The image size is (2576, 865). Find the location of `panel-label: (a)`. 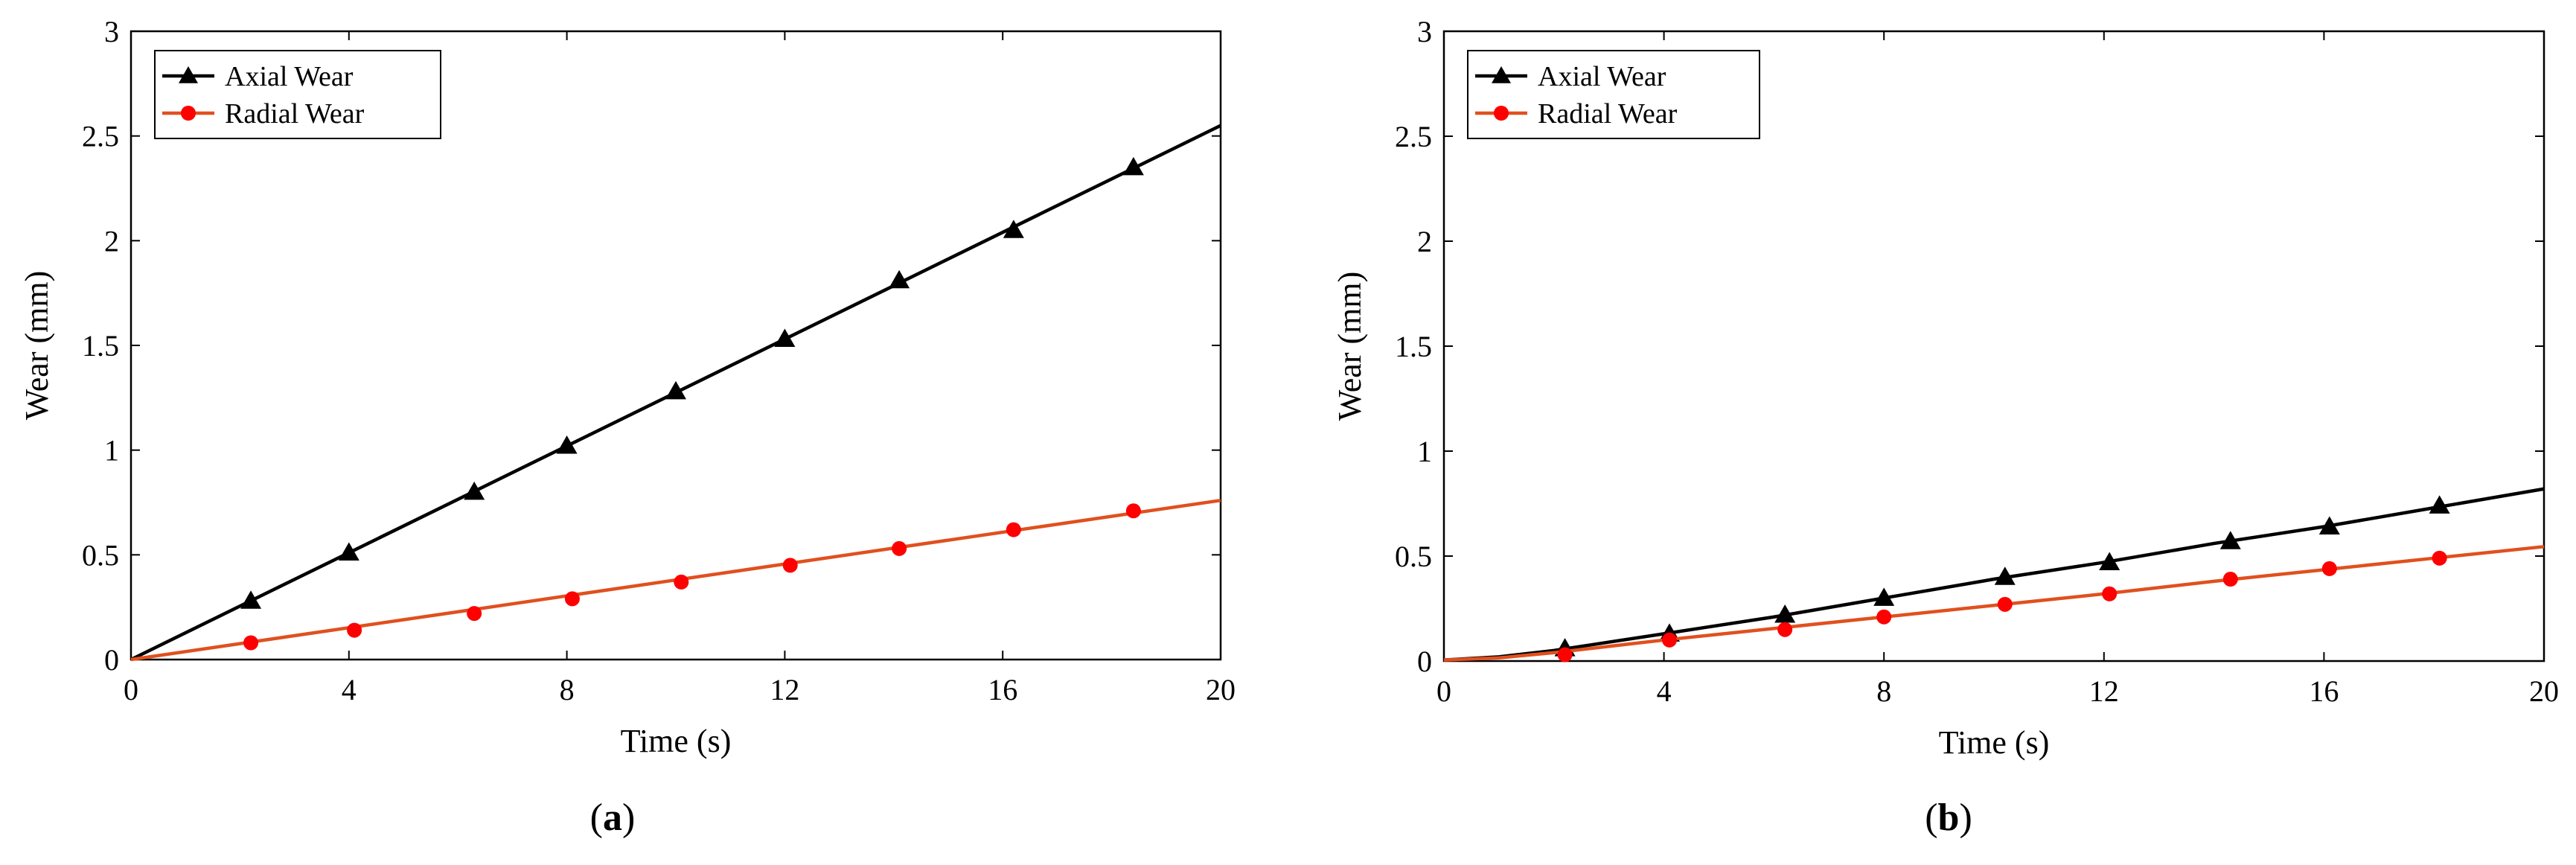

panel-label: (a) is located at coordinates (613, 818).